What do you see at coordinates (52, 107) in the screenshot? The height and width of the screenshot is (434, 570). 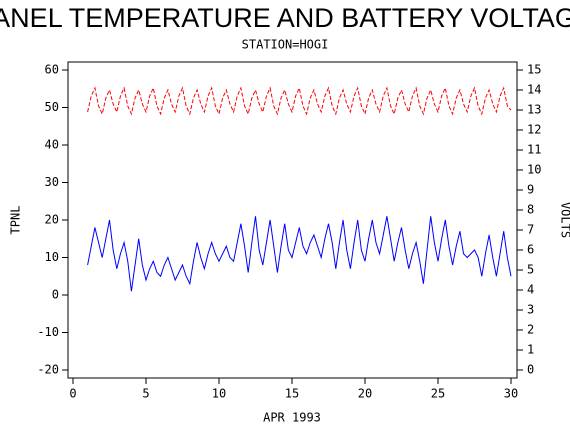 I see `y-tick-label: 50` at bounding box center [52, 107].